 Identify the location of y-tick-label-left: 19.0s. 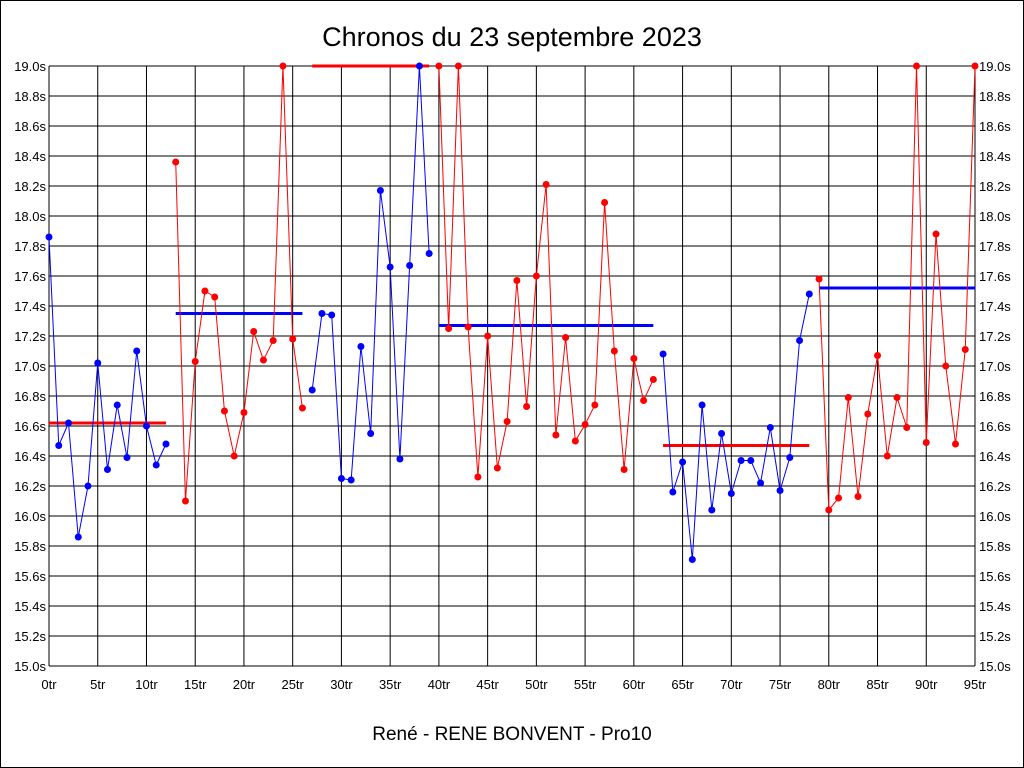
(30, 66).